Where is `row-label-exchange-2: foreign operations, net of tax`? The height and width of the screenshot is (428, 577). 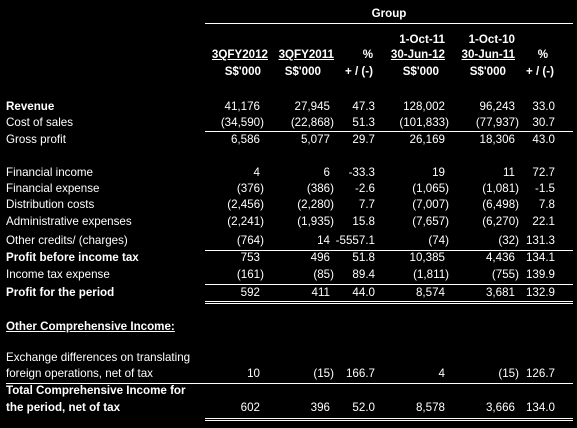
row-label-exchange-2: foreign operations, net of tax is located at coordinates (79, 373).